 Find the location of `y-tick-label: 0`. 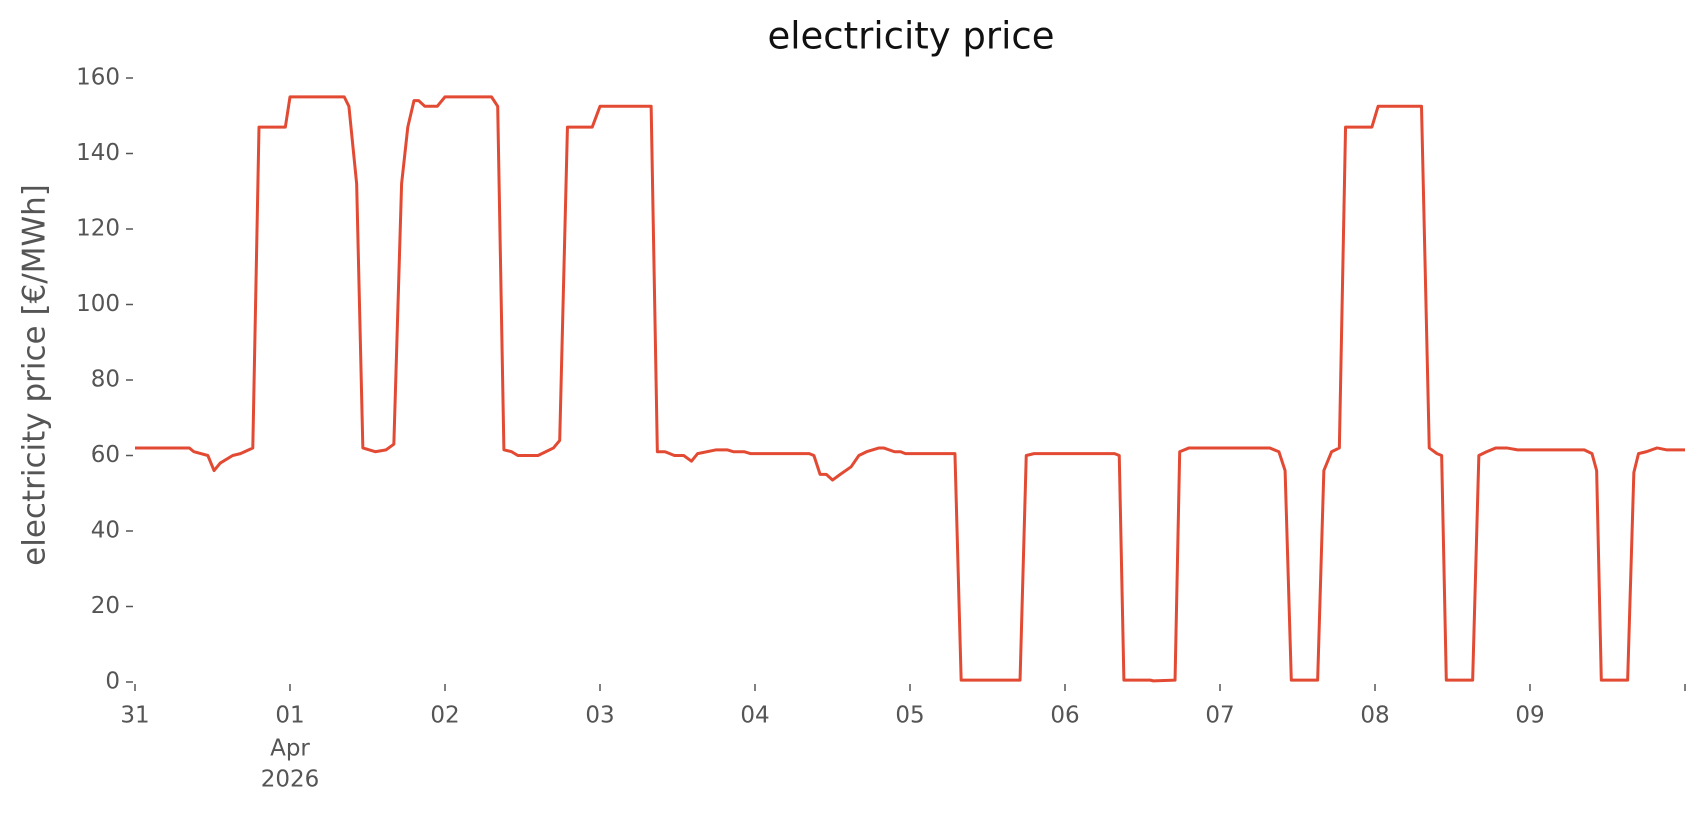

y-tick-label: 0 is located at coordinates (112, 682).